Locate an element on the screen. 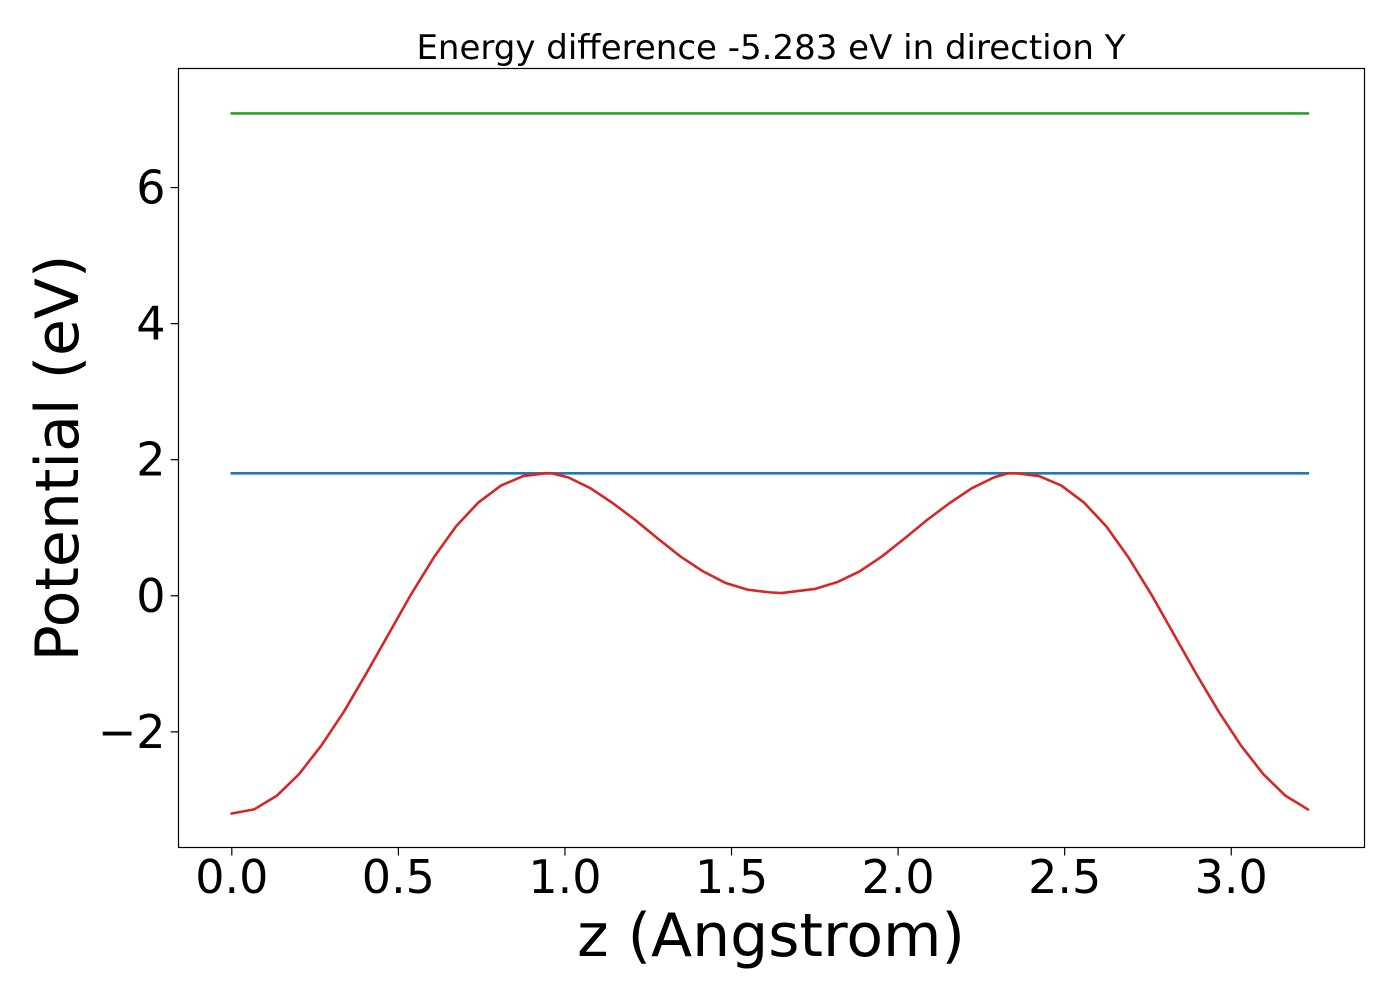 The width and height of the screenshot is (1400, 1000). y-axis: −2 0 2 4 6 is located at coordinates (138, 460).